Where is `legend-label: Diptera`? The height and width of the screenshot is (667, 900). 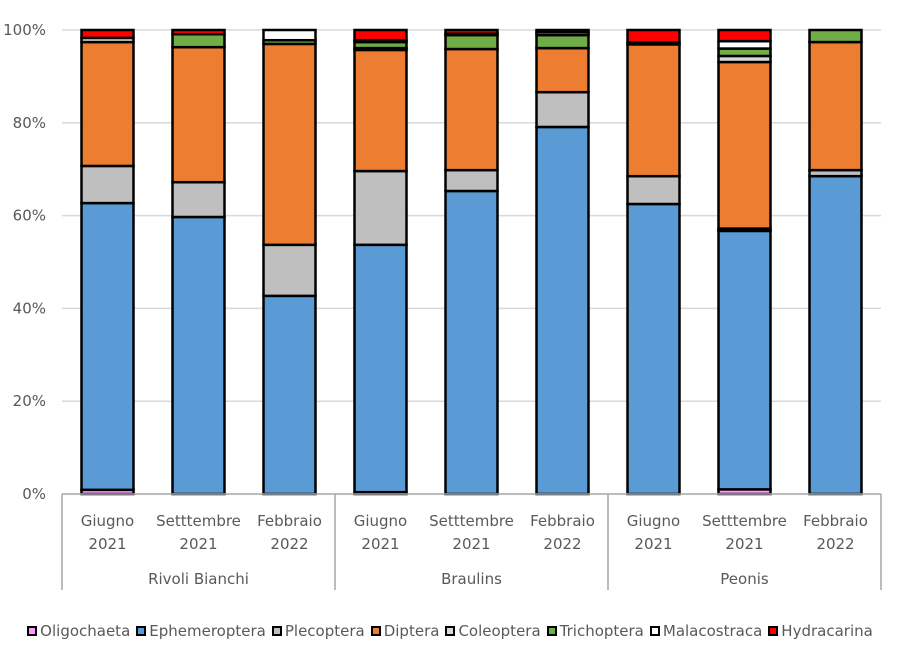 legend-label: Diptera is located at coordinates (411, 631).